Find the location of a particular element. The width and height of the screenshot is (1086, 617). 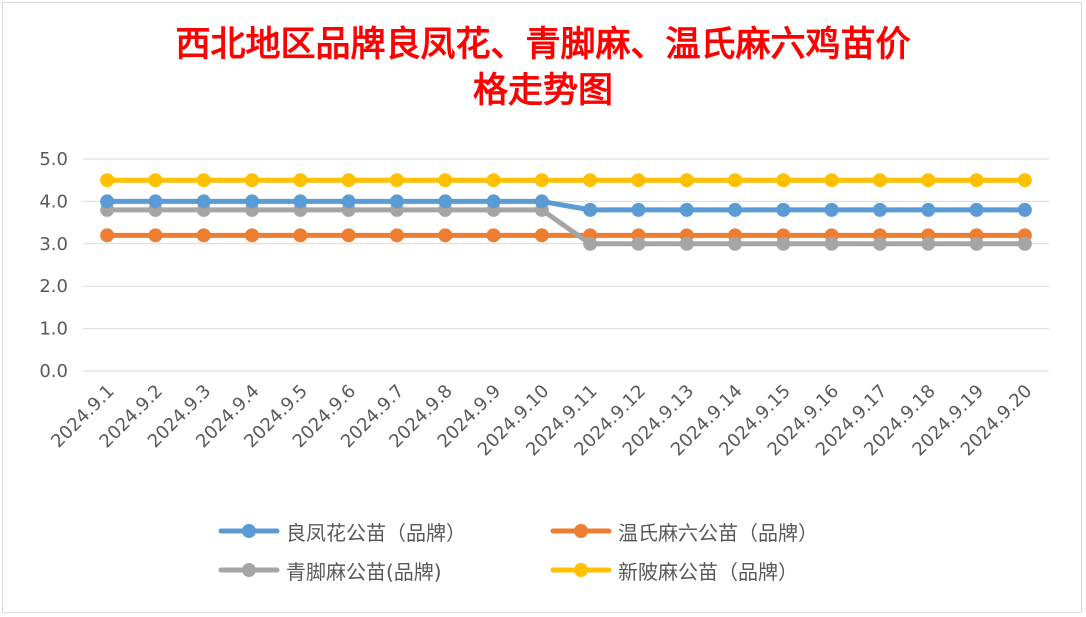

y-tick-label: 1.0 is located at coordinates (53, 329).